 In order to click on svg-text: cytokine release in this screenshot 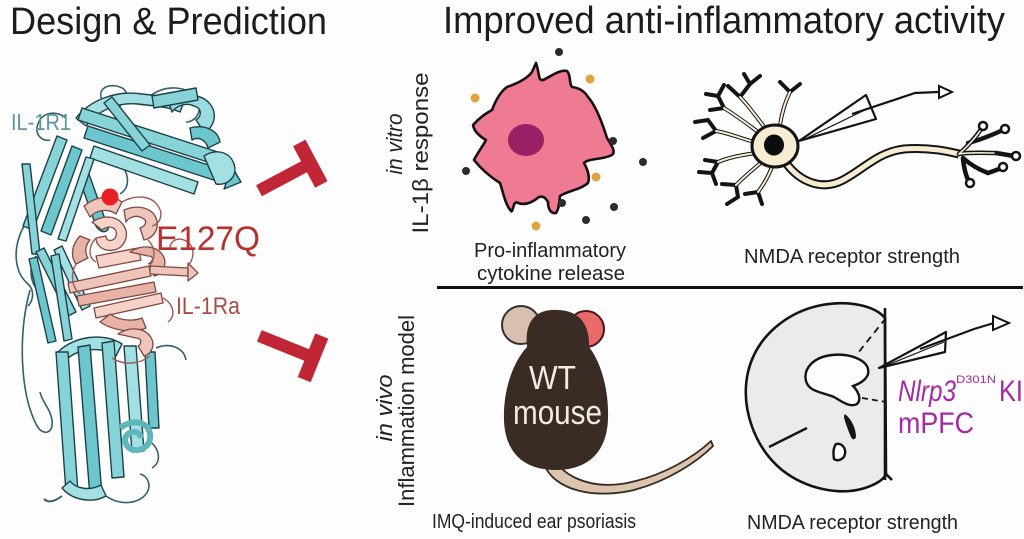, I will do `click(551, 274)`.